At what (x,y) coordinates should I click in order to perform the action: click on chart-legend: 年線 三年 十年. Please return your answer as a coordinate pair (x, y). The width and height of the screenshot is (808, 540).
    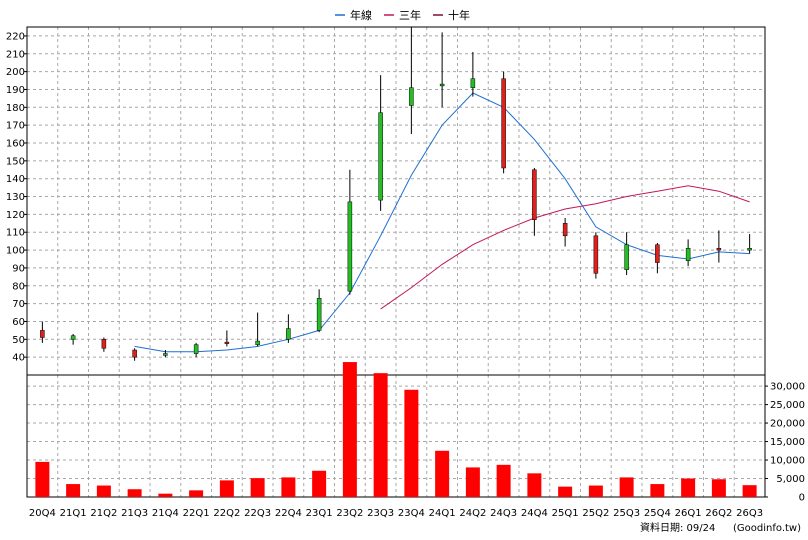
    Looking at the image, I should click on (402, 15).